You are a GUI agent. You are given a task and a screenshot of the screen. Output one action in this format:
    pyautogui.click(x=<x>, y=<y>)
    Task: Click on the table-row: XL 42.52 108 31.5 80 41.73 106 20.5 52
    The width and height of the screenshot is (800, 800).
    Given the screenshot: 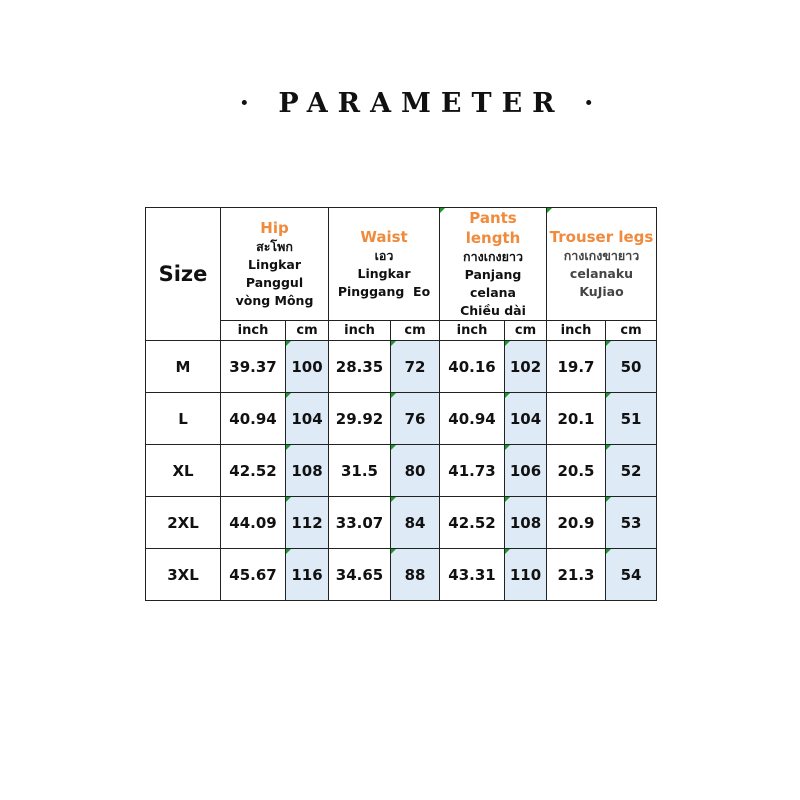 What is the action you would take?
    pyautogui.click(x=401, y=470)
    